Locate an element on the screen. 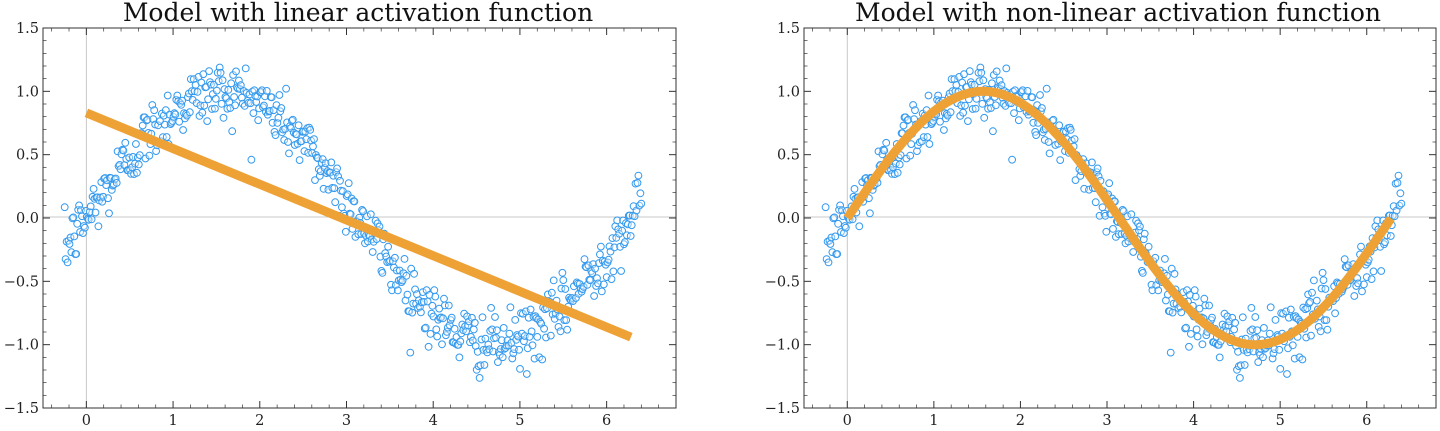 This screenshot has width=1440, height=431. y-tick-label-4: 0.5 is located at coordinates (27, 156).